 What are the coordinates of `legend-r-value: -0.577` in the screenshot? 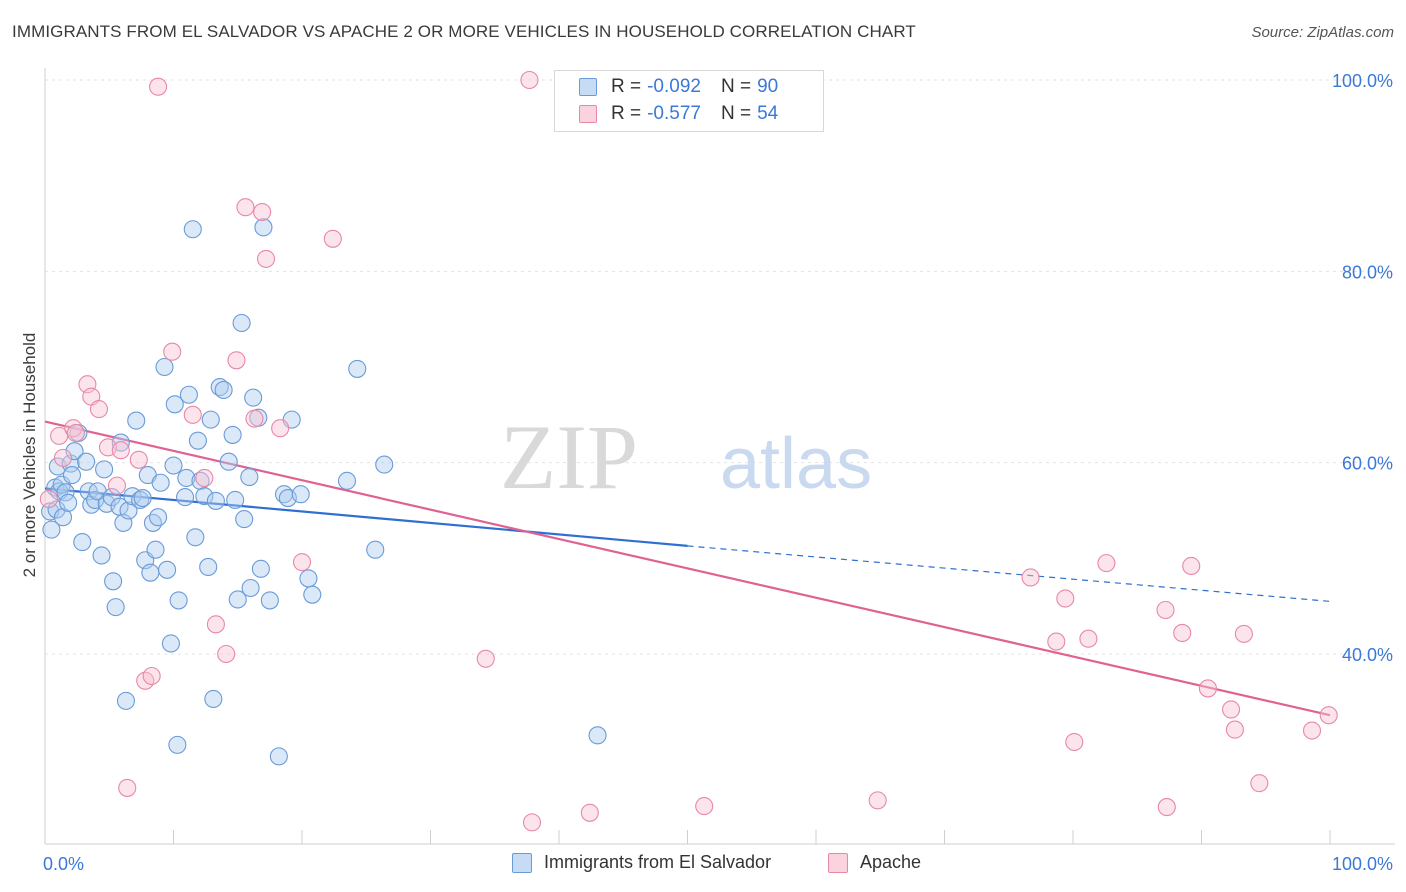 It's located at (674, 113).